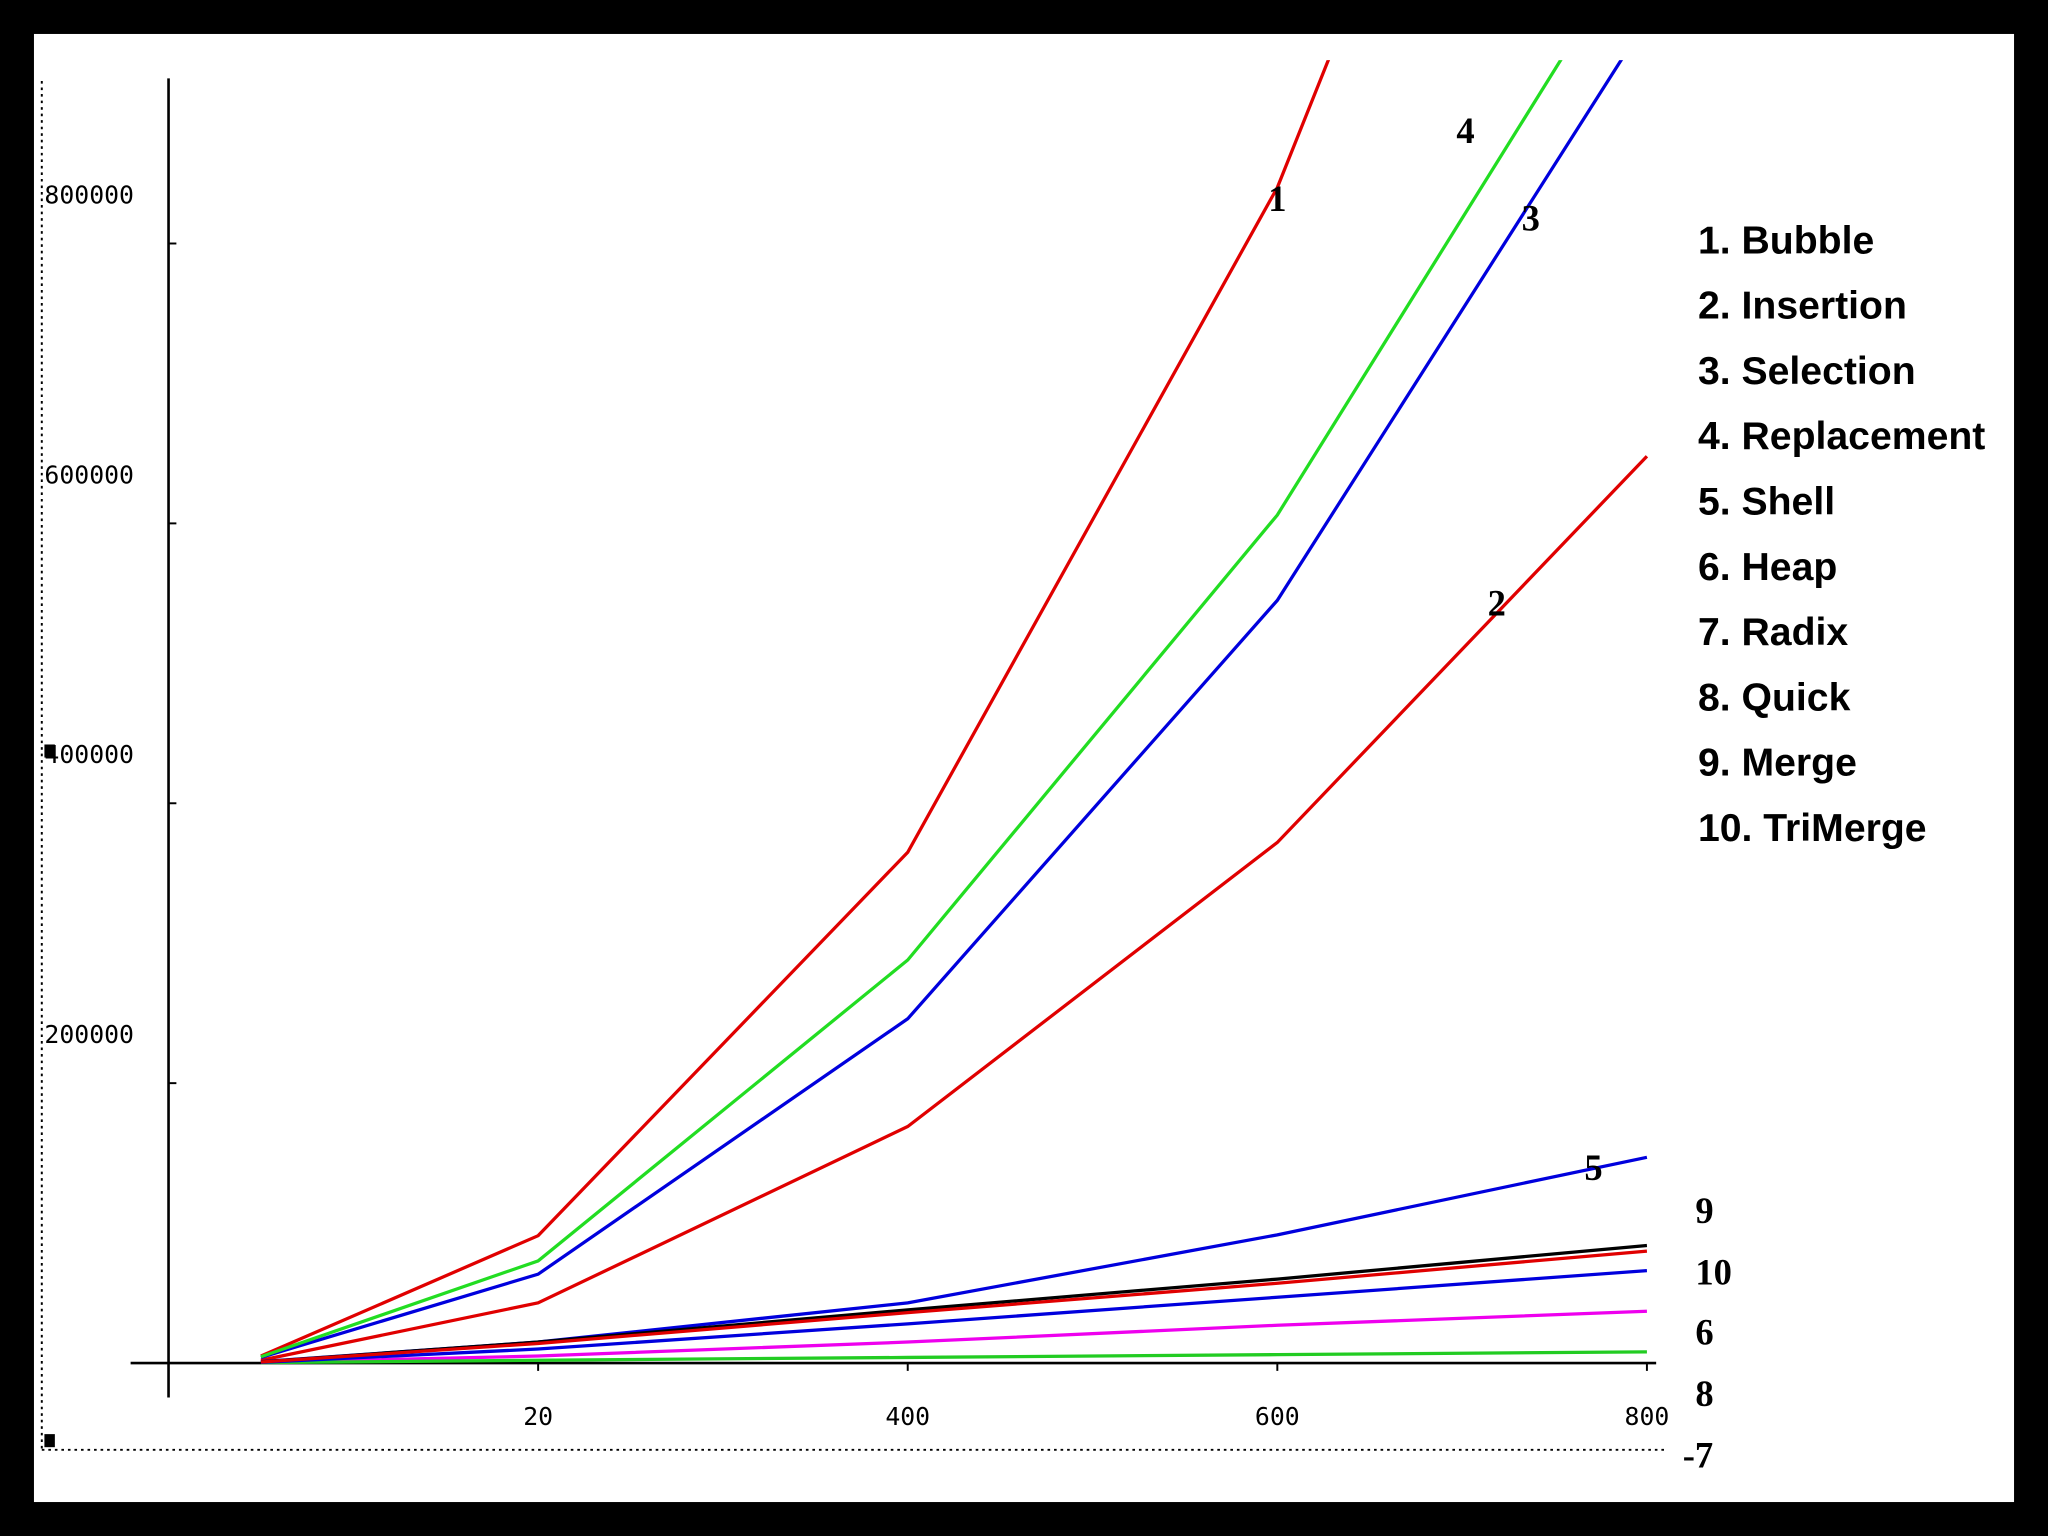 The height and width of the screenshot is (1536, 2048). What do you see at coordinates (89, 474) in the screenshot?
I see `y-tick-label: 600000` at bounding box center [89, 474].